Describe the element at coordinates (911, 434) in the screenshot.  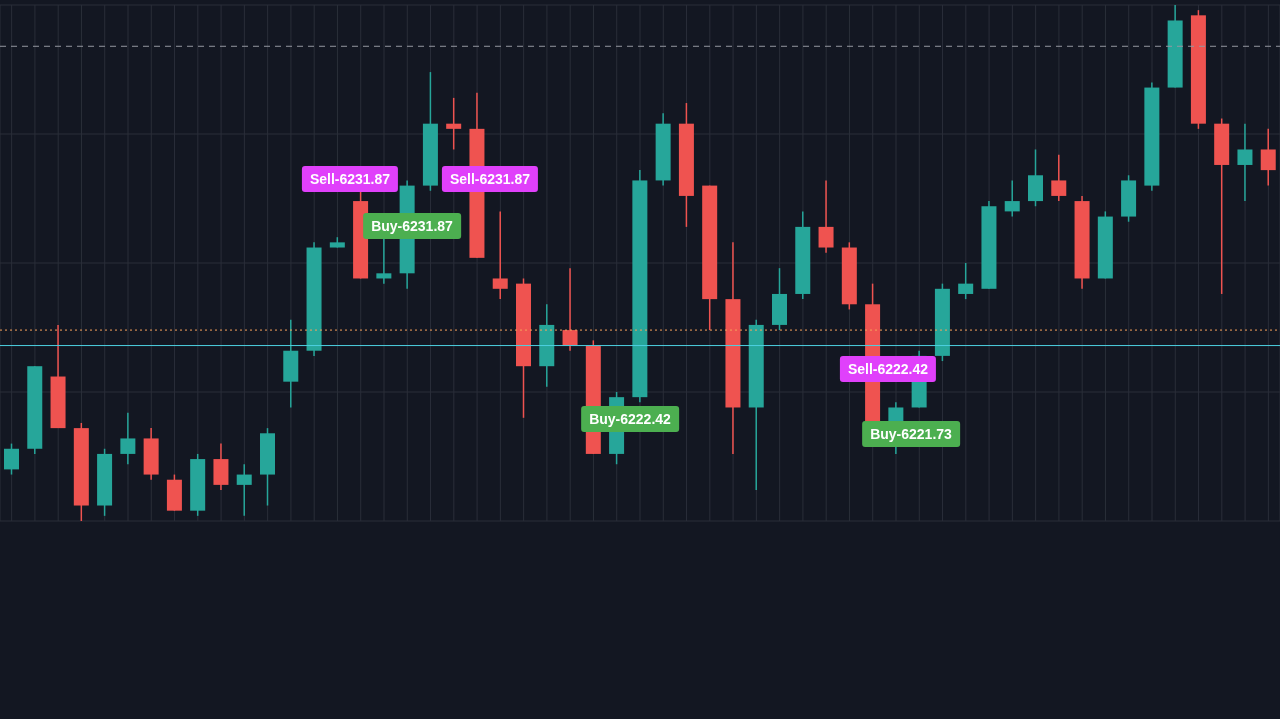
I see `annotation: Buy-6221.73` at that location.